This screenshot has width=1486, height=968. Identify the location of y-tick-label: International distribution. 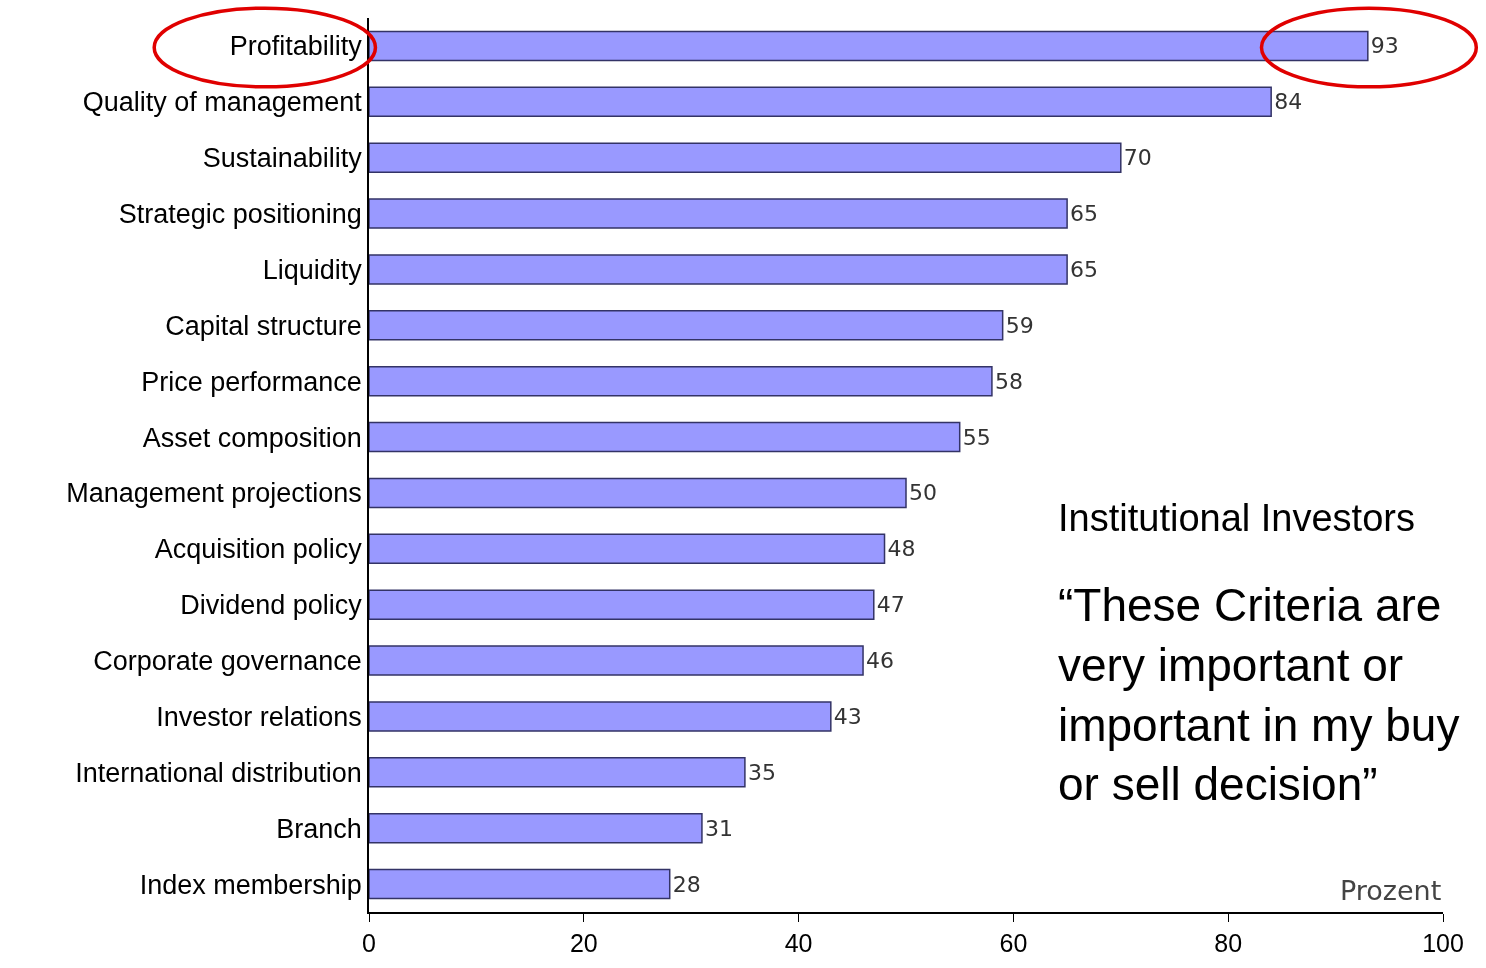
(218, 772).